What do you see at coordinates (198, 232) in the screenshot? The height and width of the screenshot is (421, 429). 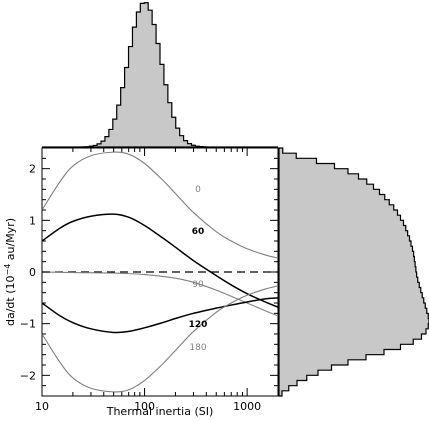 I see `curve-label-60: 60` at bounding box center [198, 232].